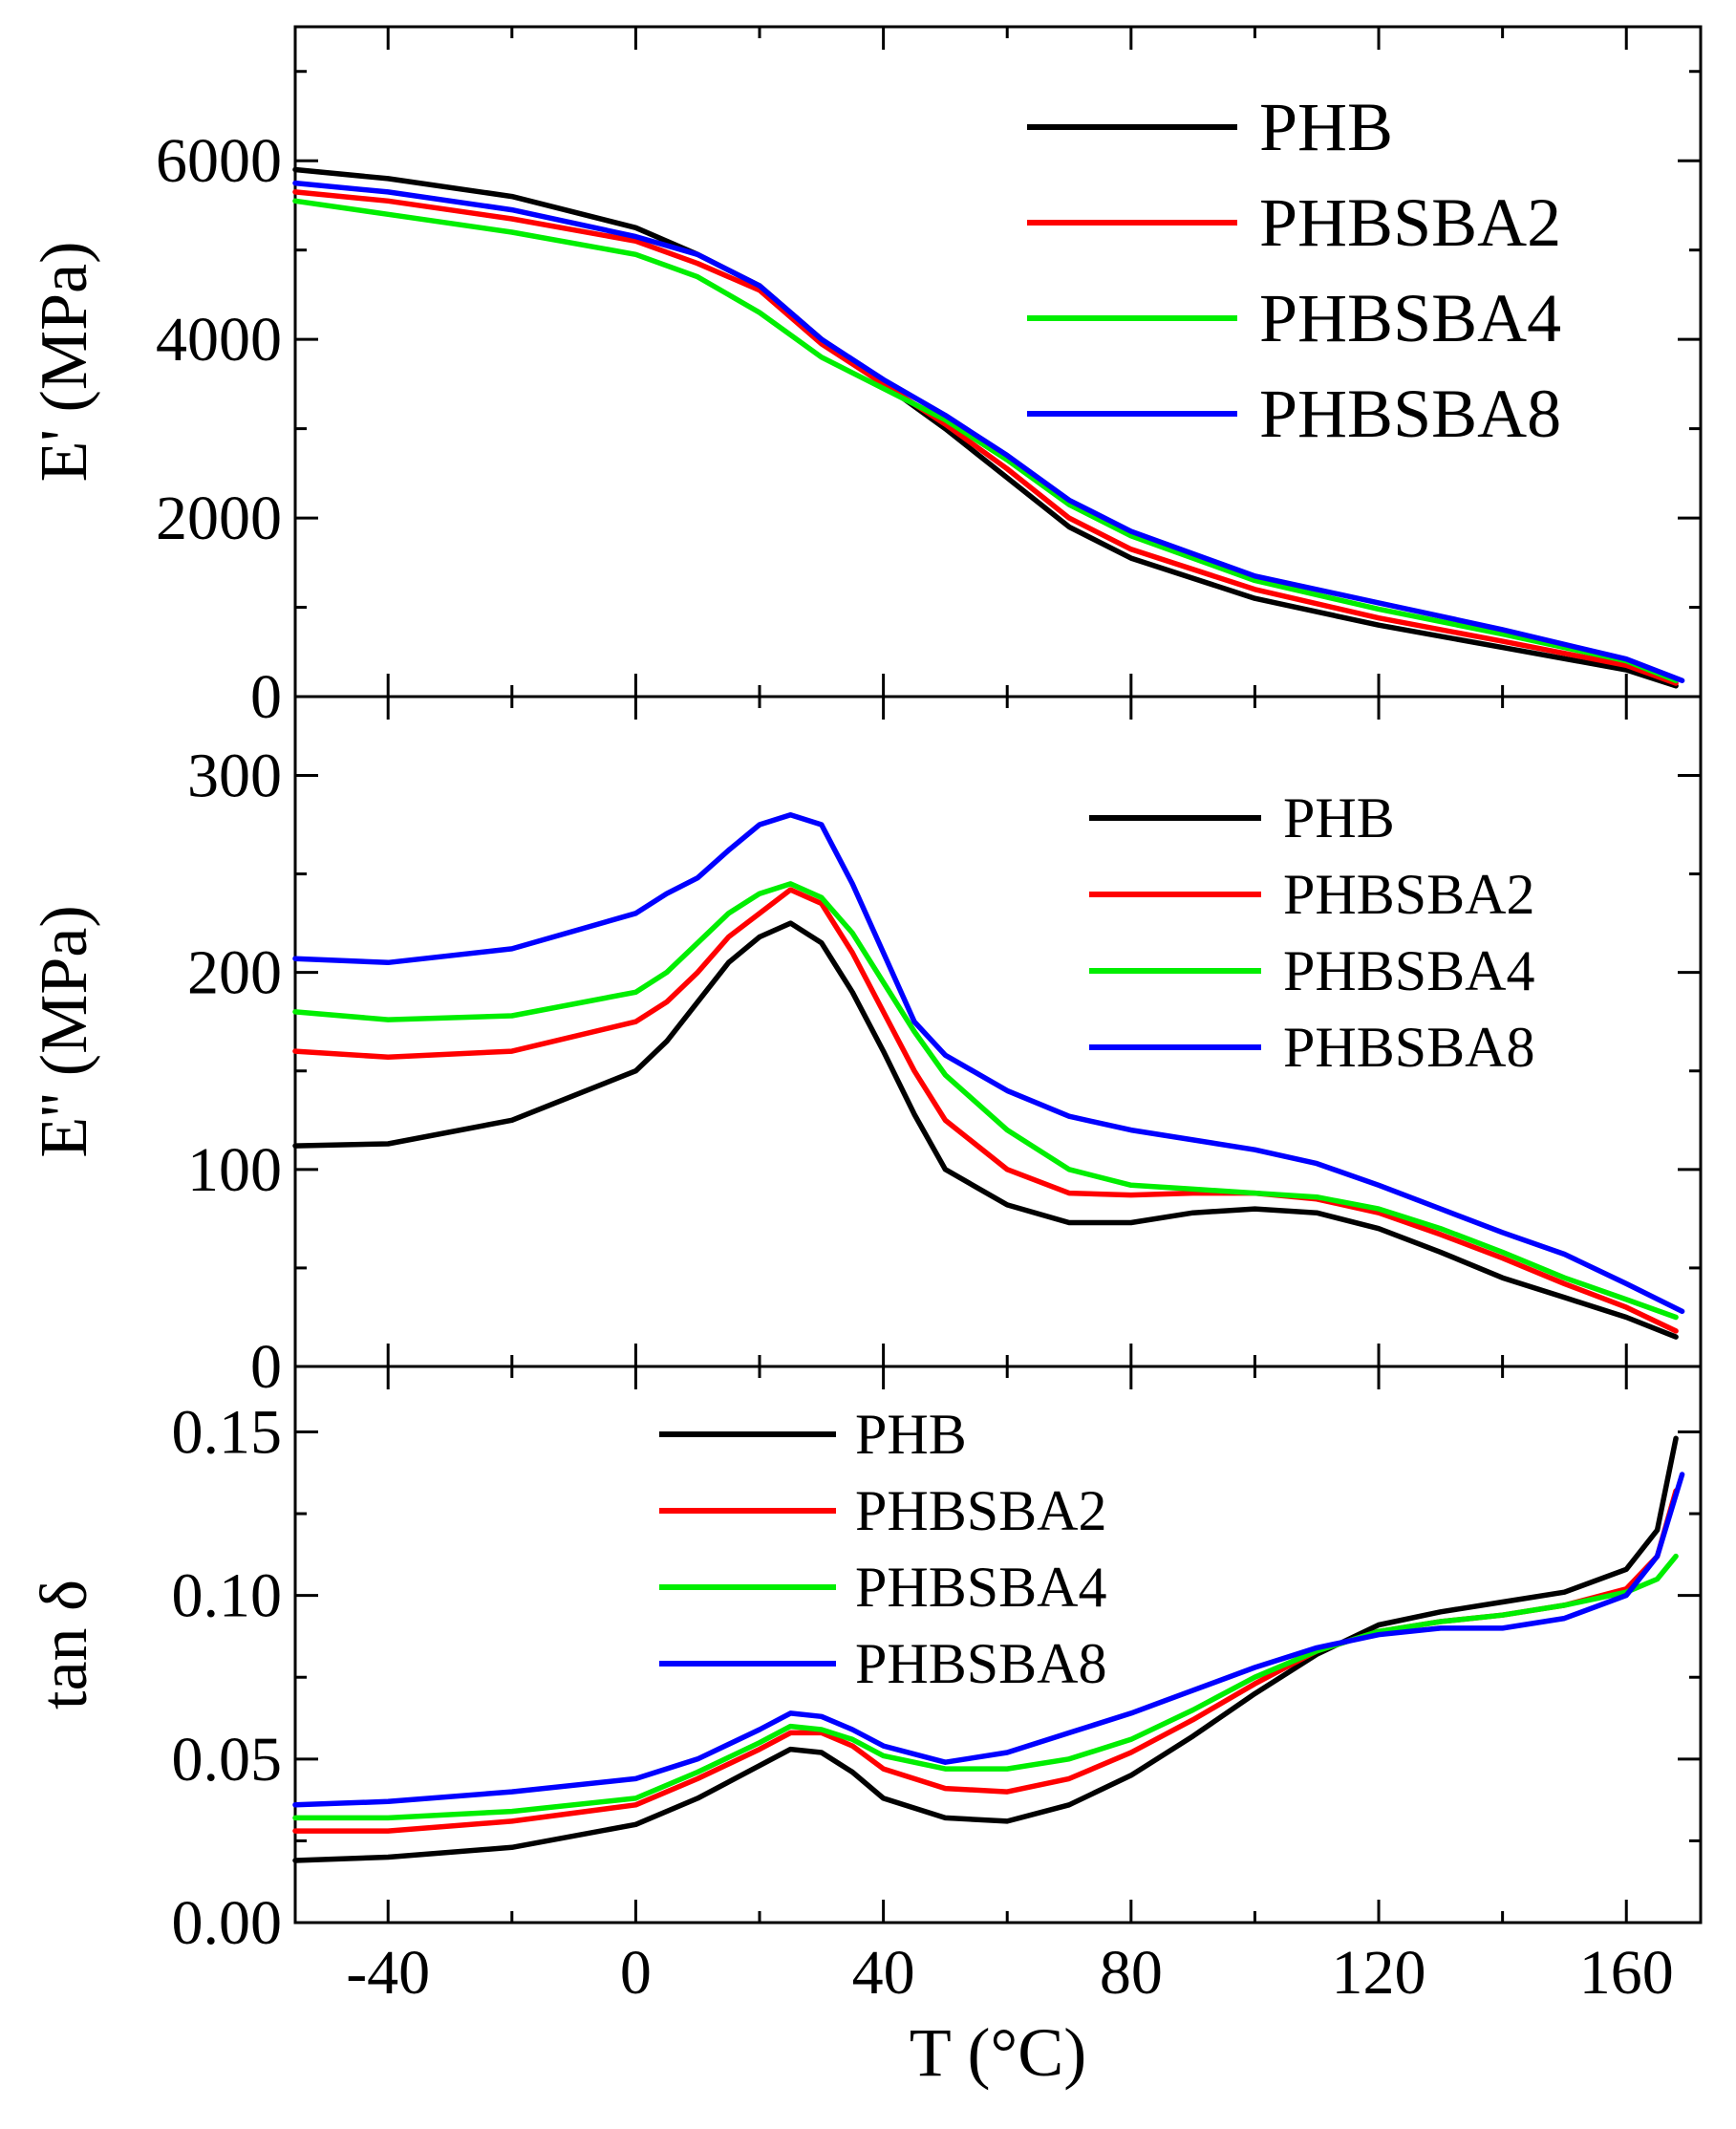 The width and height of the screenshot is (1736, 2129). I want to click on x-tick-label: 80, so click(1131, 1973).